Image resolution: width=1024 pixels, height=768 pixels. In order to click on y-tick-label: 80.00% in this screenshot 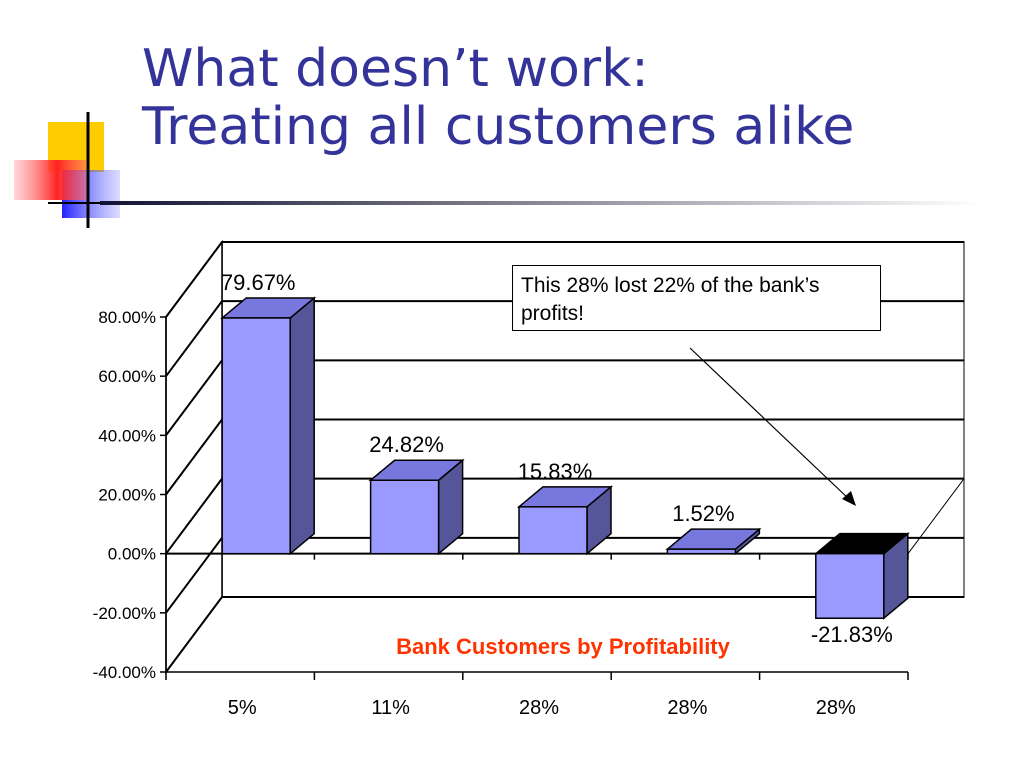, I will do `click(127, 317)`.